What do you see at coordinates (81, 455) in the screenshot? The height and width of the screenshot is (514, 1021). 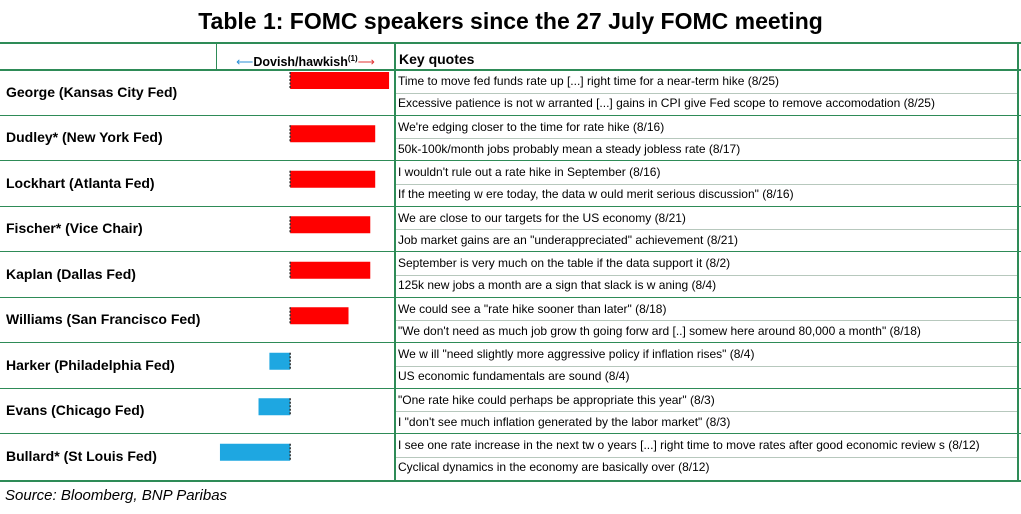 I see `speaker-name: Bullard* (St Louis Fed)` at bounding box center [81, 455].